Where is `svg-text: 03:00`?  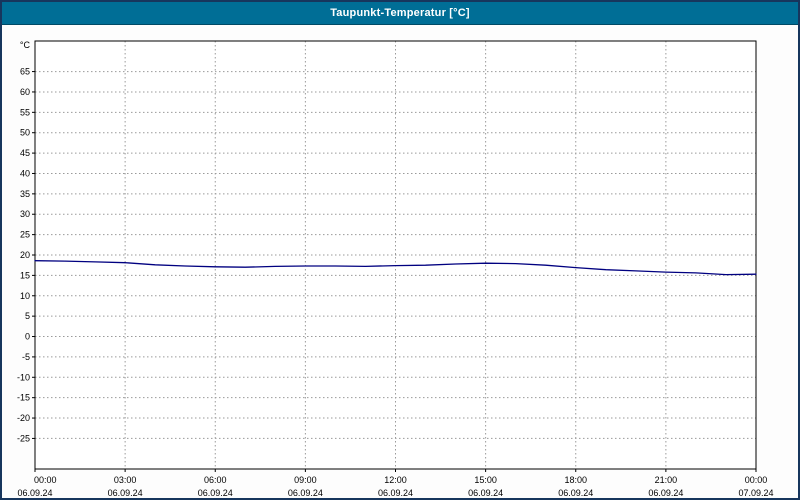 svg-text: 03:00 is located at coordinates (125, 480).